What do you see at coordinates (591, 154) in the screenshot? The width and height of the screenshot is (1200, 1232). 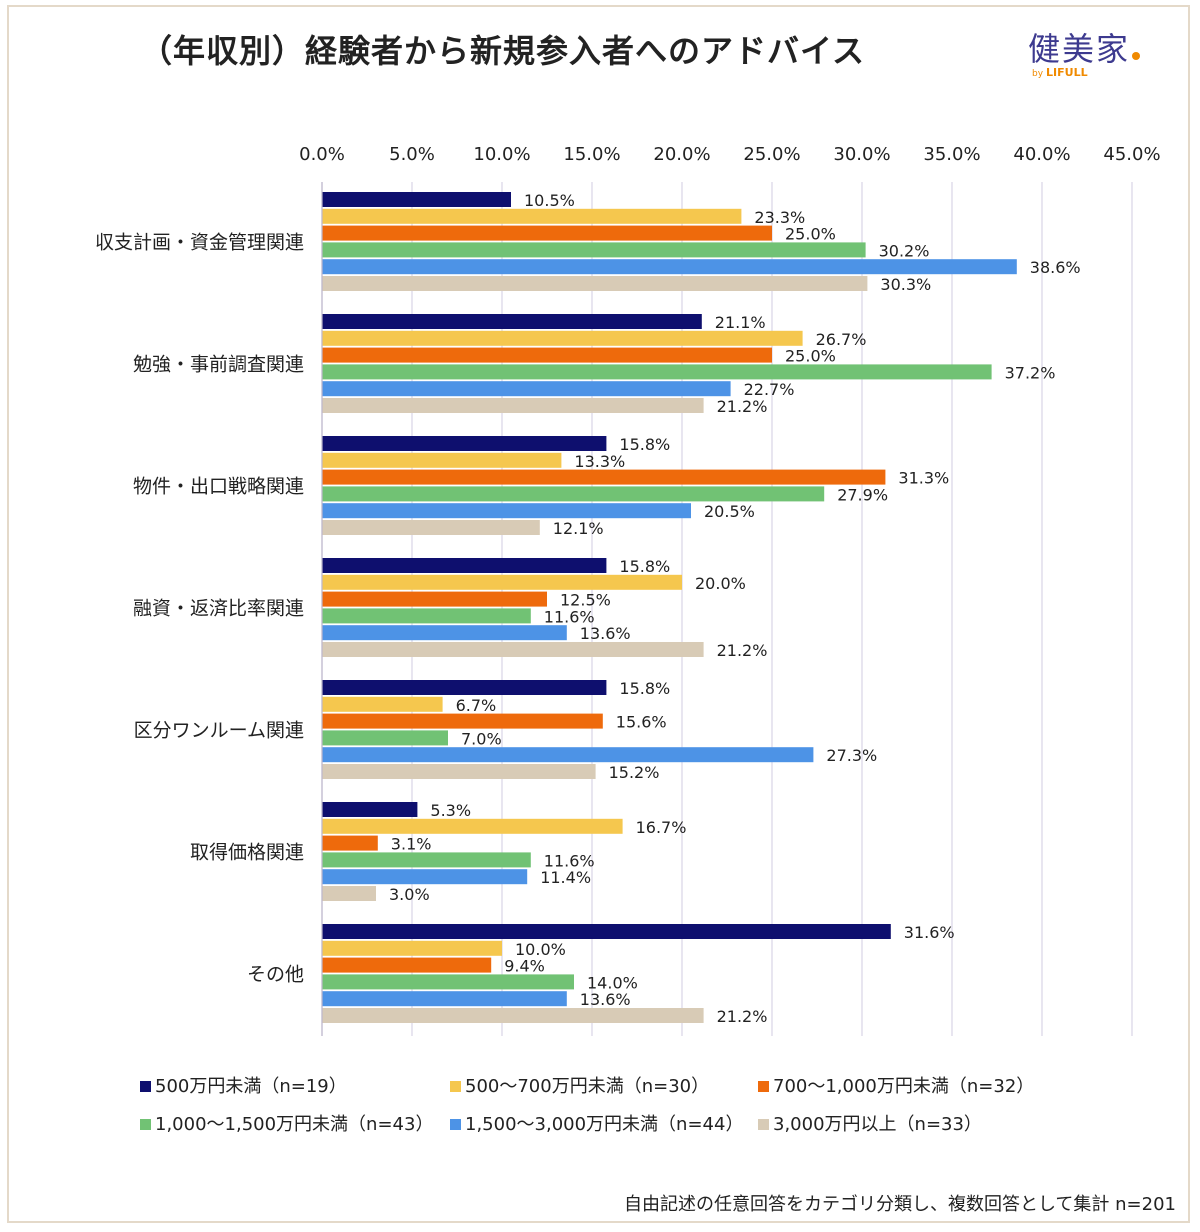 I see `x-tick-label: 15.0%` at bounding box center [591, 154].